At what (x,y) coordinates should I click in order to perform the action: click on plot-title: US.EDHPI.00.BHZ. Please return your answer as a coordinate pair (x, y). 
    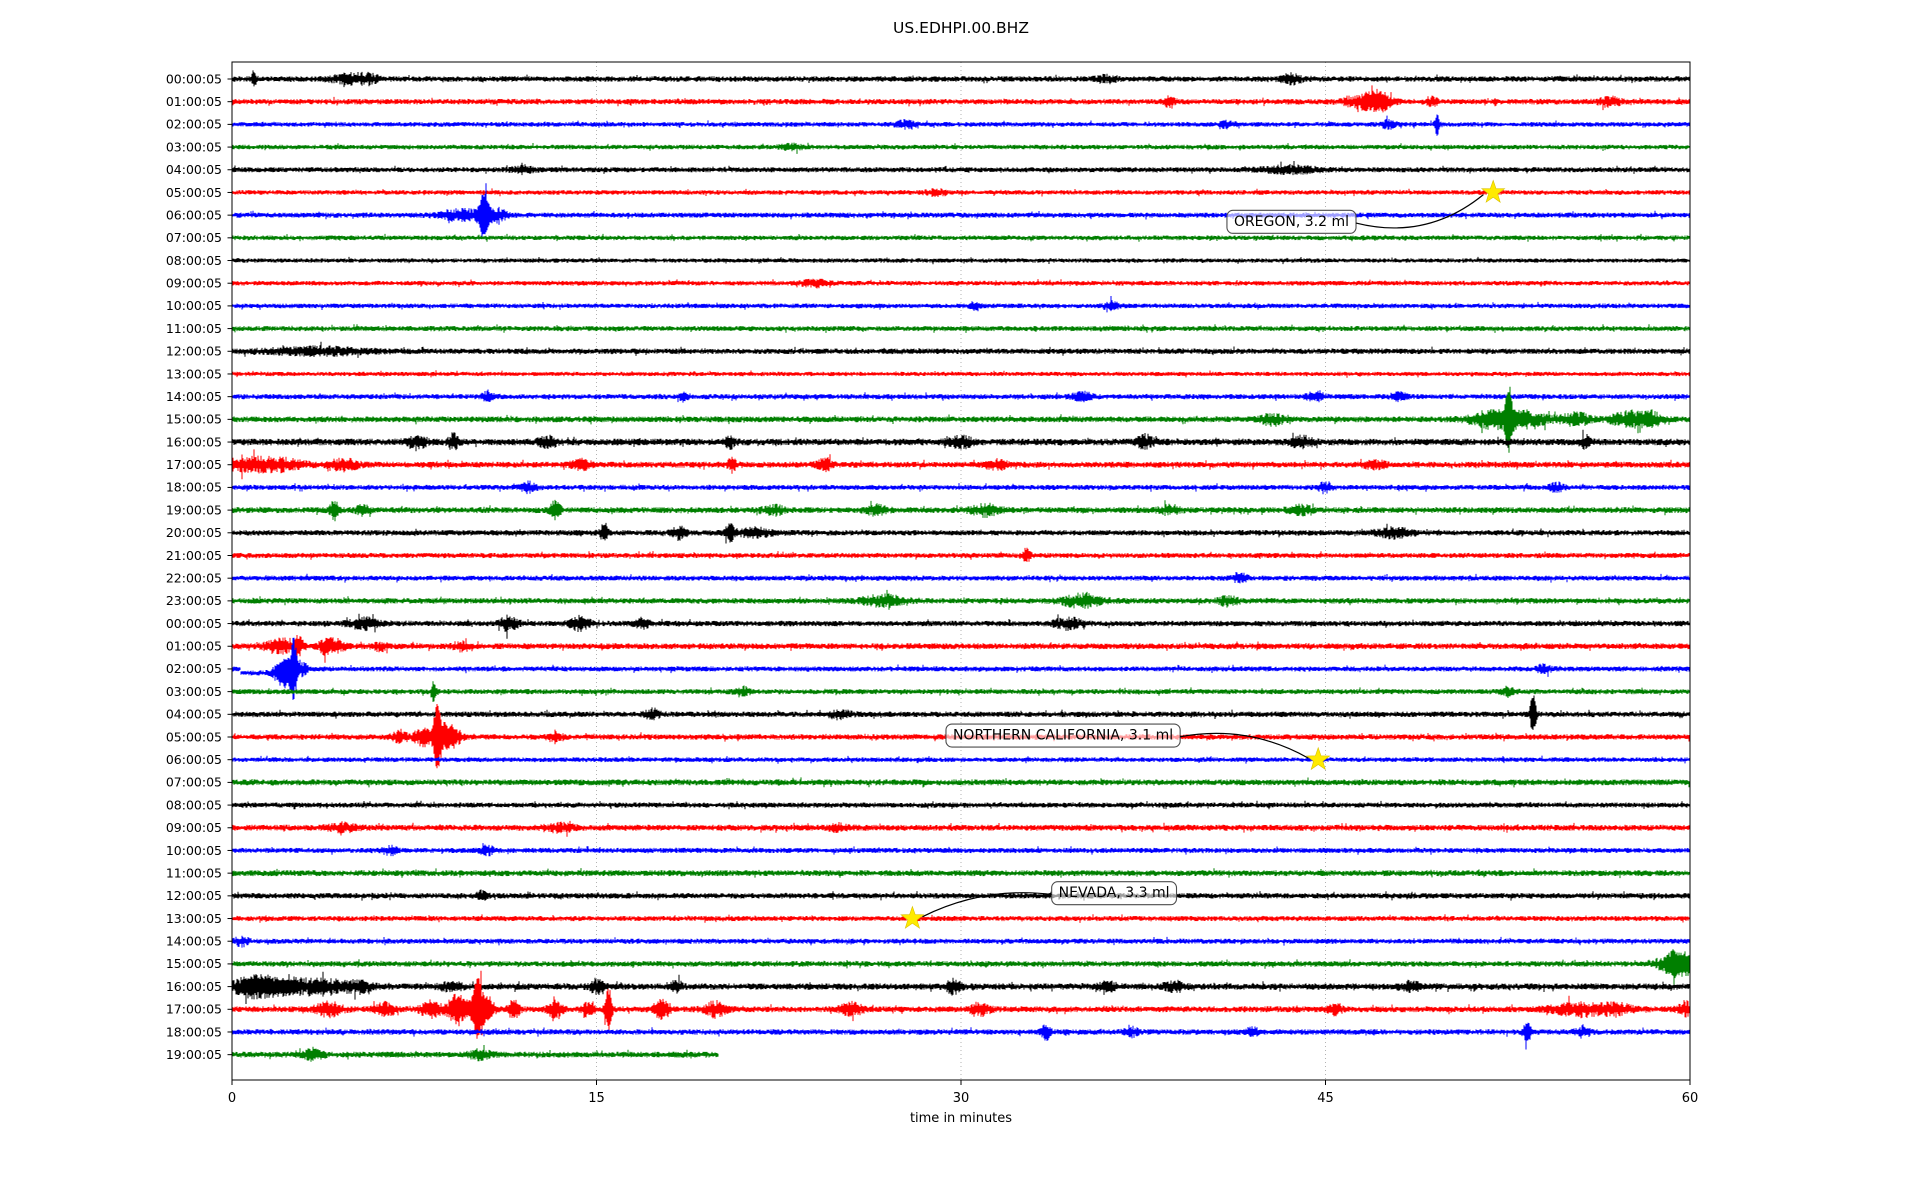
    Looking at the image, I should click on (961, 28).